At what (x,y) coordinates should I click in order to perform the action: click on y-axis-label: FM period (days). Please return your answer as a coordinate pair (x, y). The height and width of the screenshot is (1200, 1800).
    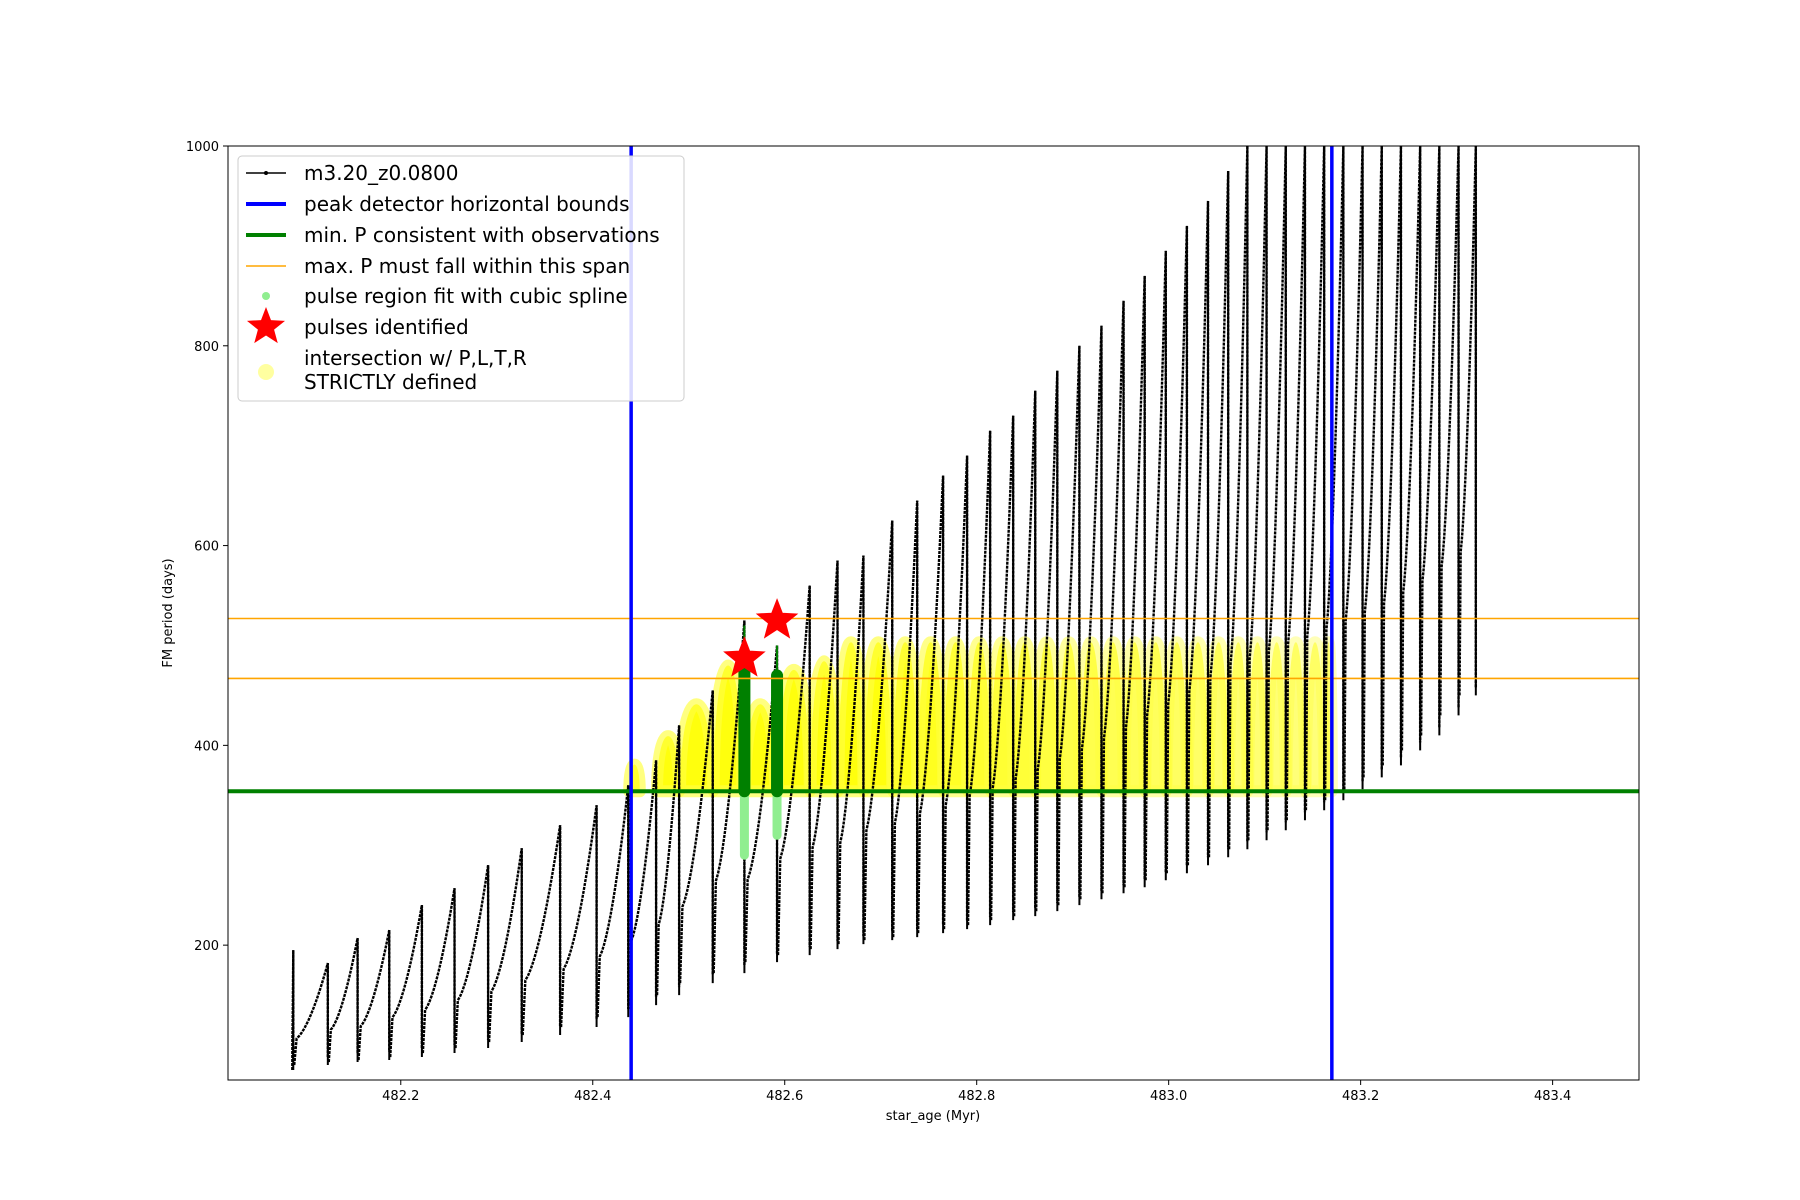
    Looking at the image, I should click on (168, 612).